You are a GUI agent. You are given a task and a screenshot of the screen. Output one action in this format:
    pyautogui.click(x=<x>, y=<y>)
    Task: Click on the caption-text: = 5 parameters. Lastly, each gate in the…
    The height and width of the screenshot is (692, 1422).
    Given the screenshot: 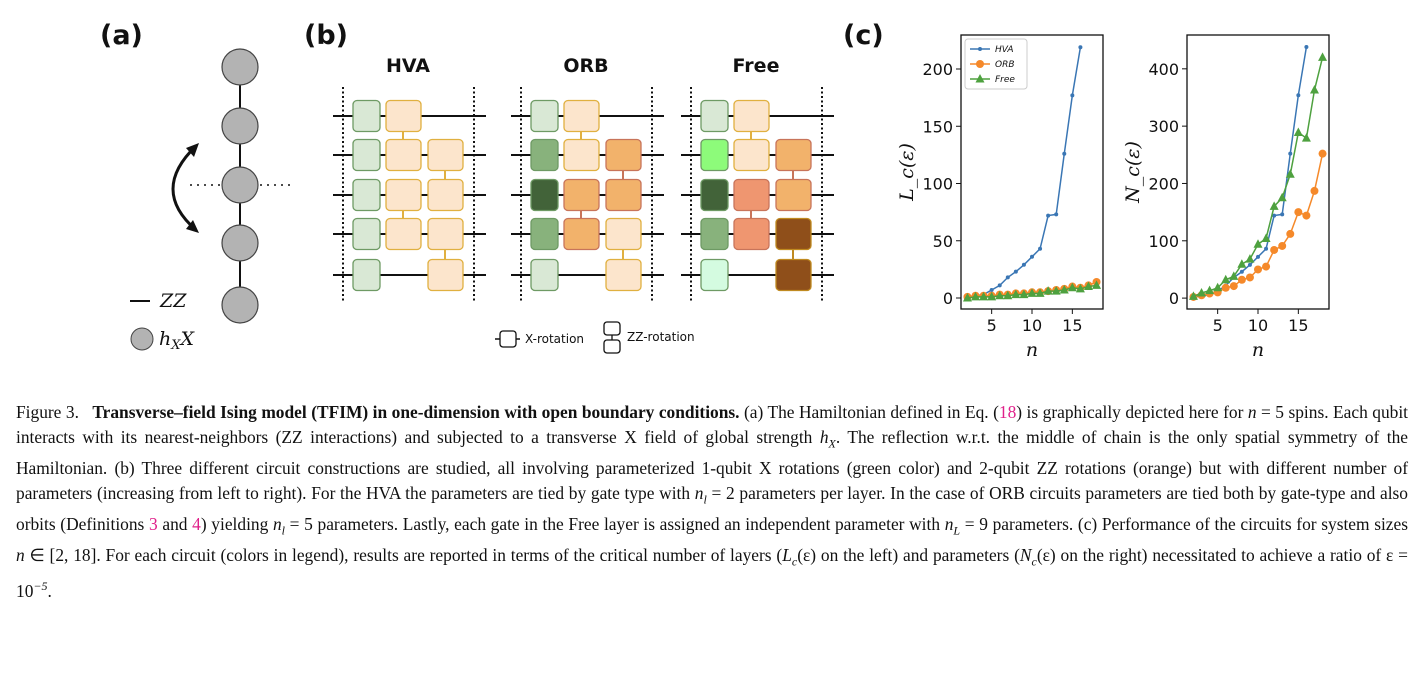 What is the action you would take?
    pyautogui.click(x=615, y=523)
    